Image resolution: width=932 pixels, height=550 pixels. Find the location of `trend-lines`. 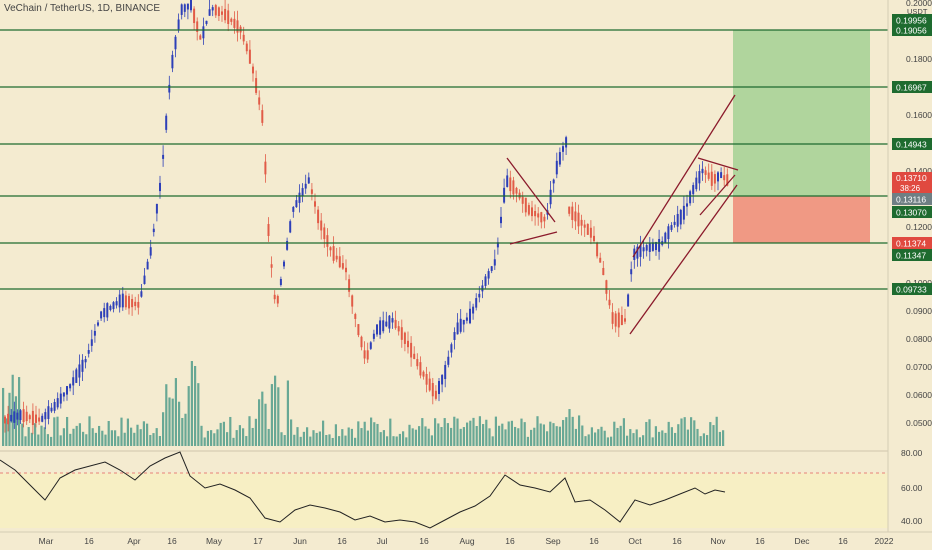

trend-lines is located at coordinates (622, 214).